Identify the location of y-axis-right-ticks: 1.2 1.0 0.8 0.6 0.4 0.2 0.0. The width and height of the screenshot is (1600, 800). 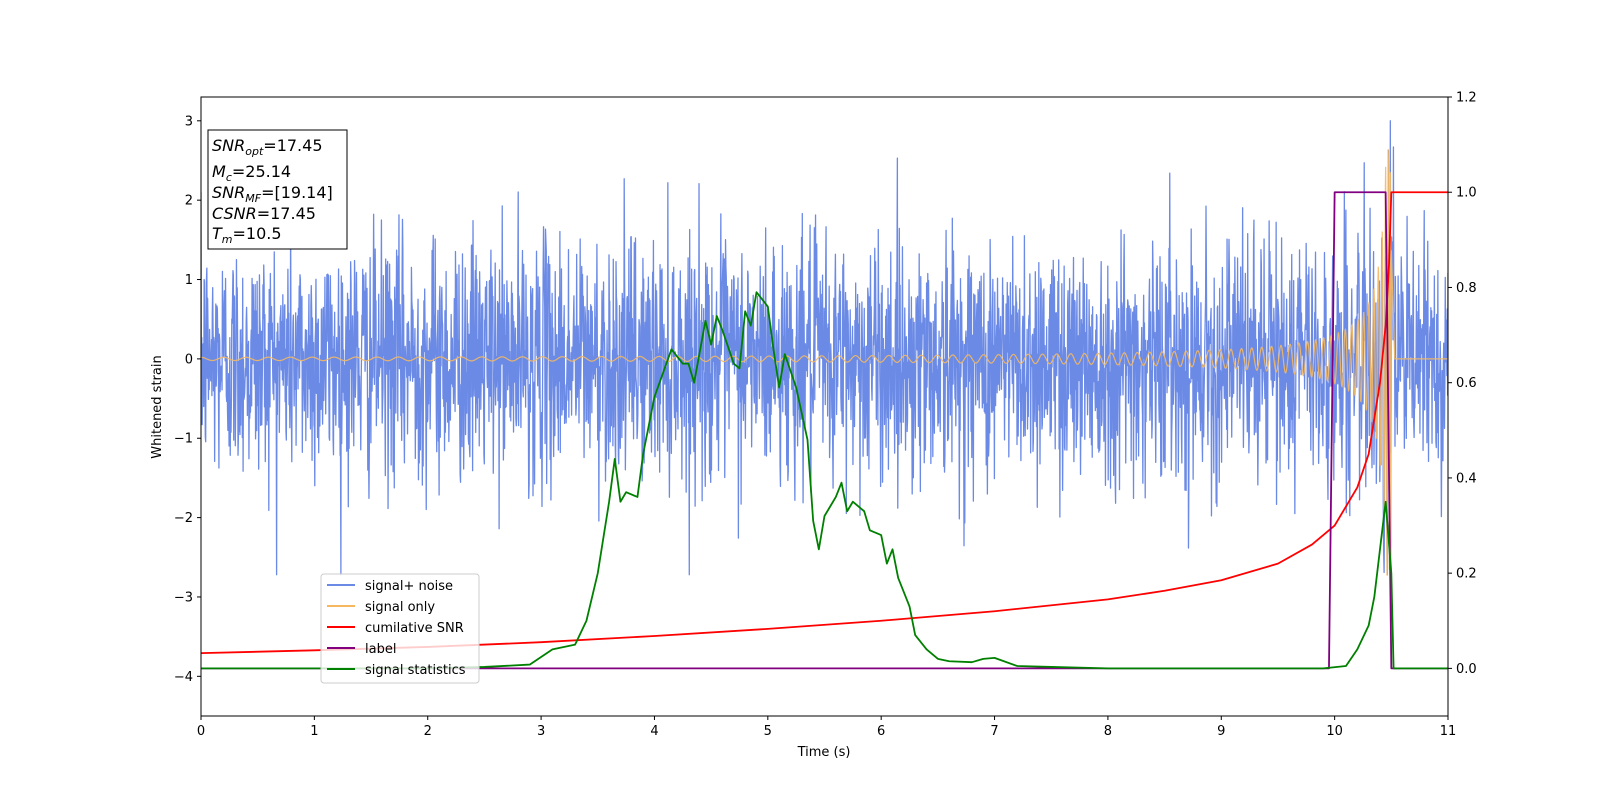
(1462, 384).